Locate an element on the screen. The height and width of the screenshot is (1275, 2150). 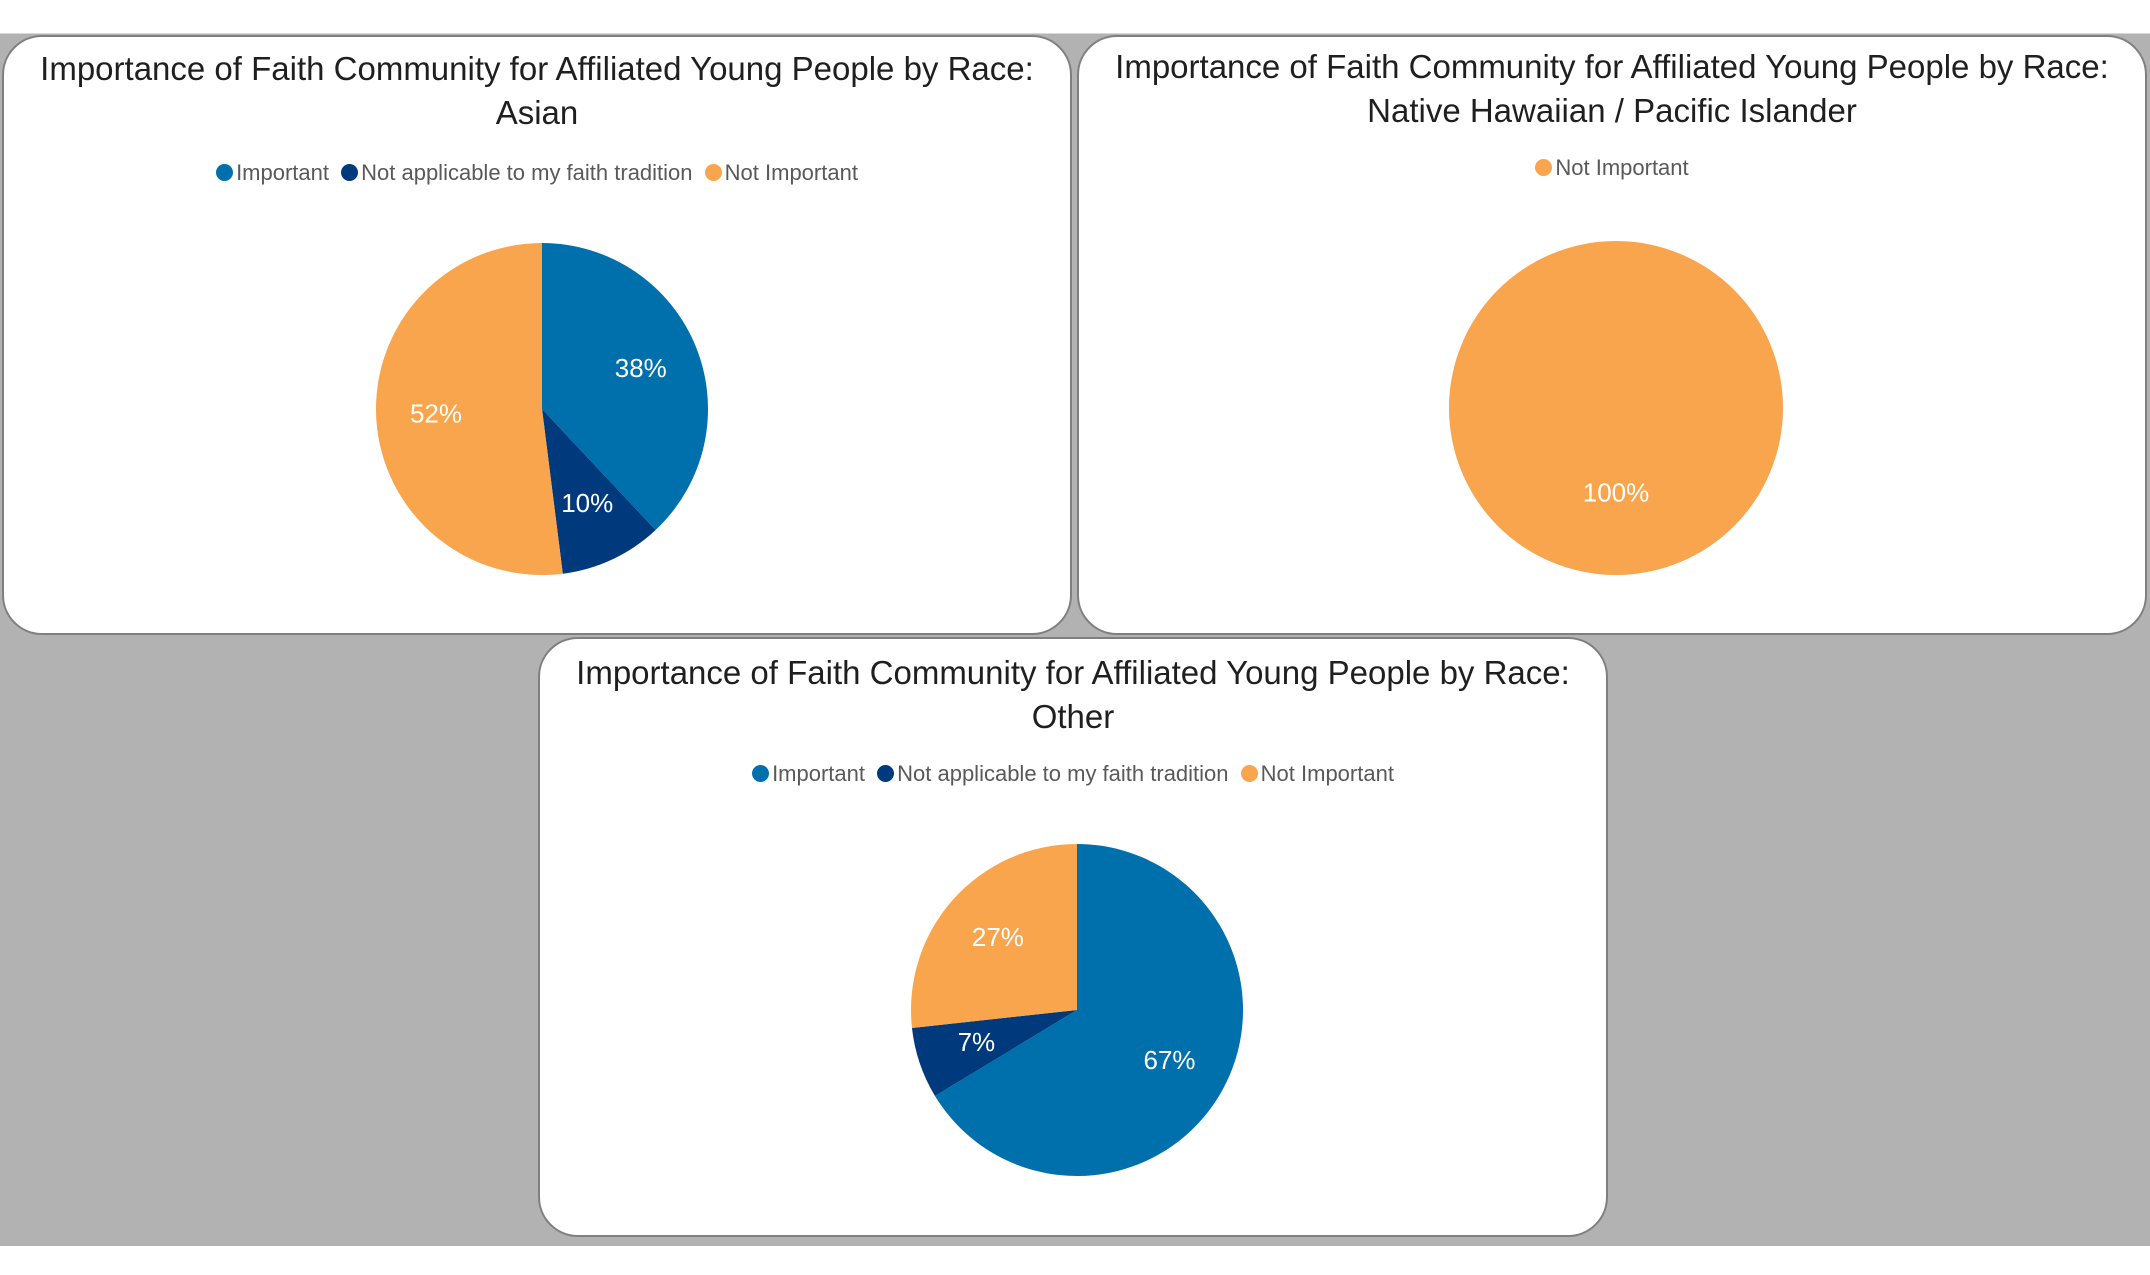
pie-chart-native-hawaiian-pacific-islander: 100% is located at coordinates (1616, 408).